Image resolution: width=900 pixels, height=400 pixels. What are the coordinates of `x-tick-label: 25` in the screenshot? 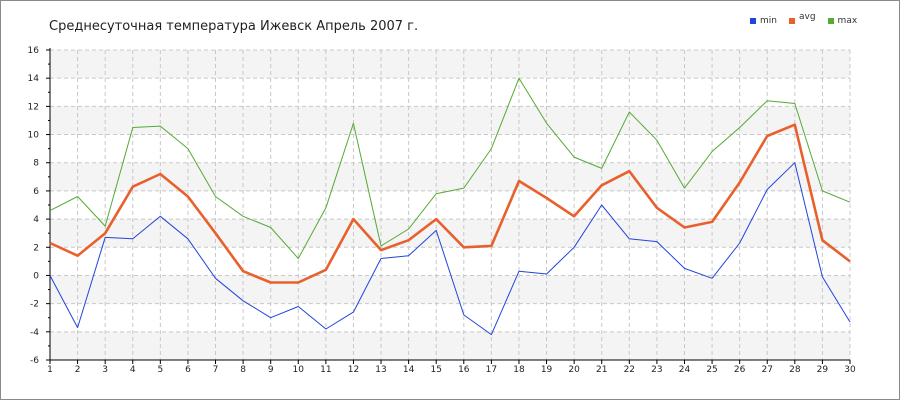 It's located at (711, 370).